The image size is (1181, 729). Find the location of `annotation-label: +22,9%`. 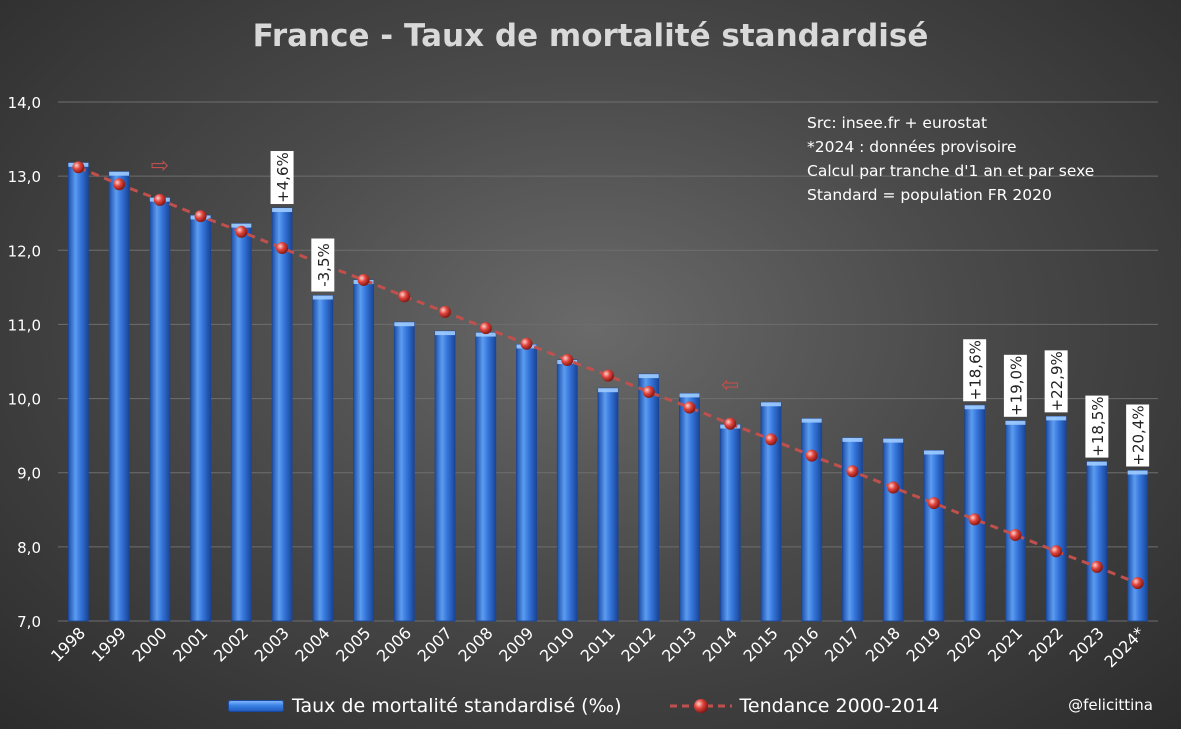

annotation-label: +22,9% is located at coordinates (1057, 381).